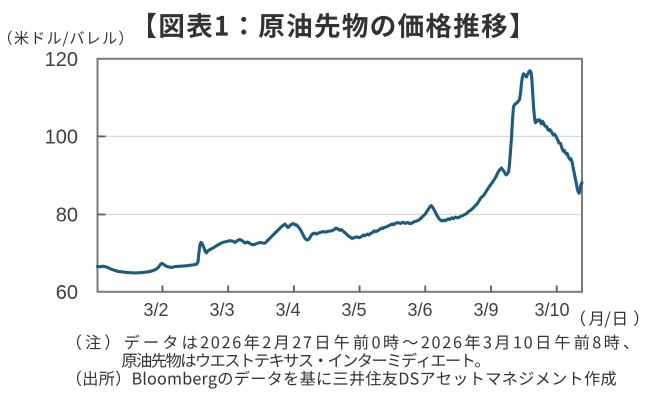  What do you see at coordinates (67, 293) in the screenshot?
I see `svg-text: 60` at bounding box center [67, 293].